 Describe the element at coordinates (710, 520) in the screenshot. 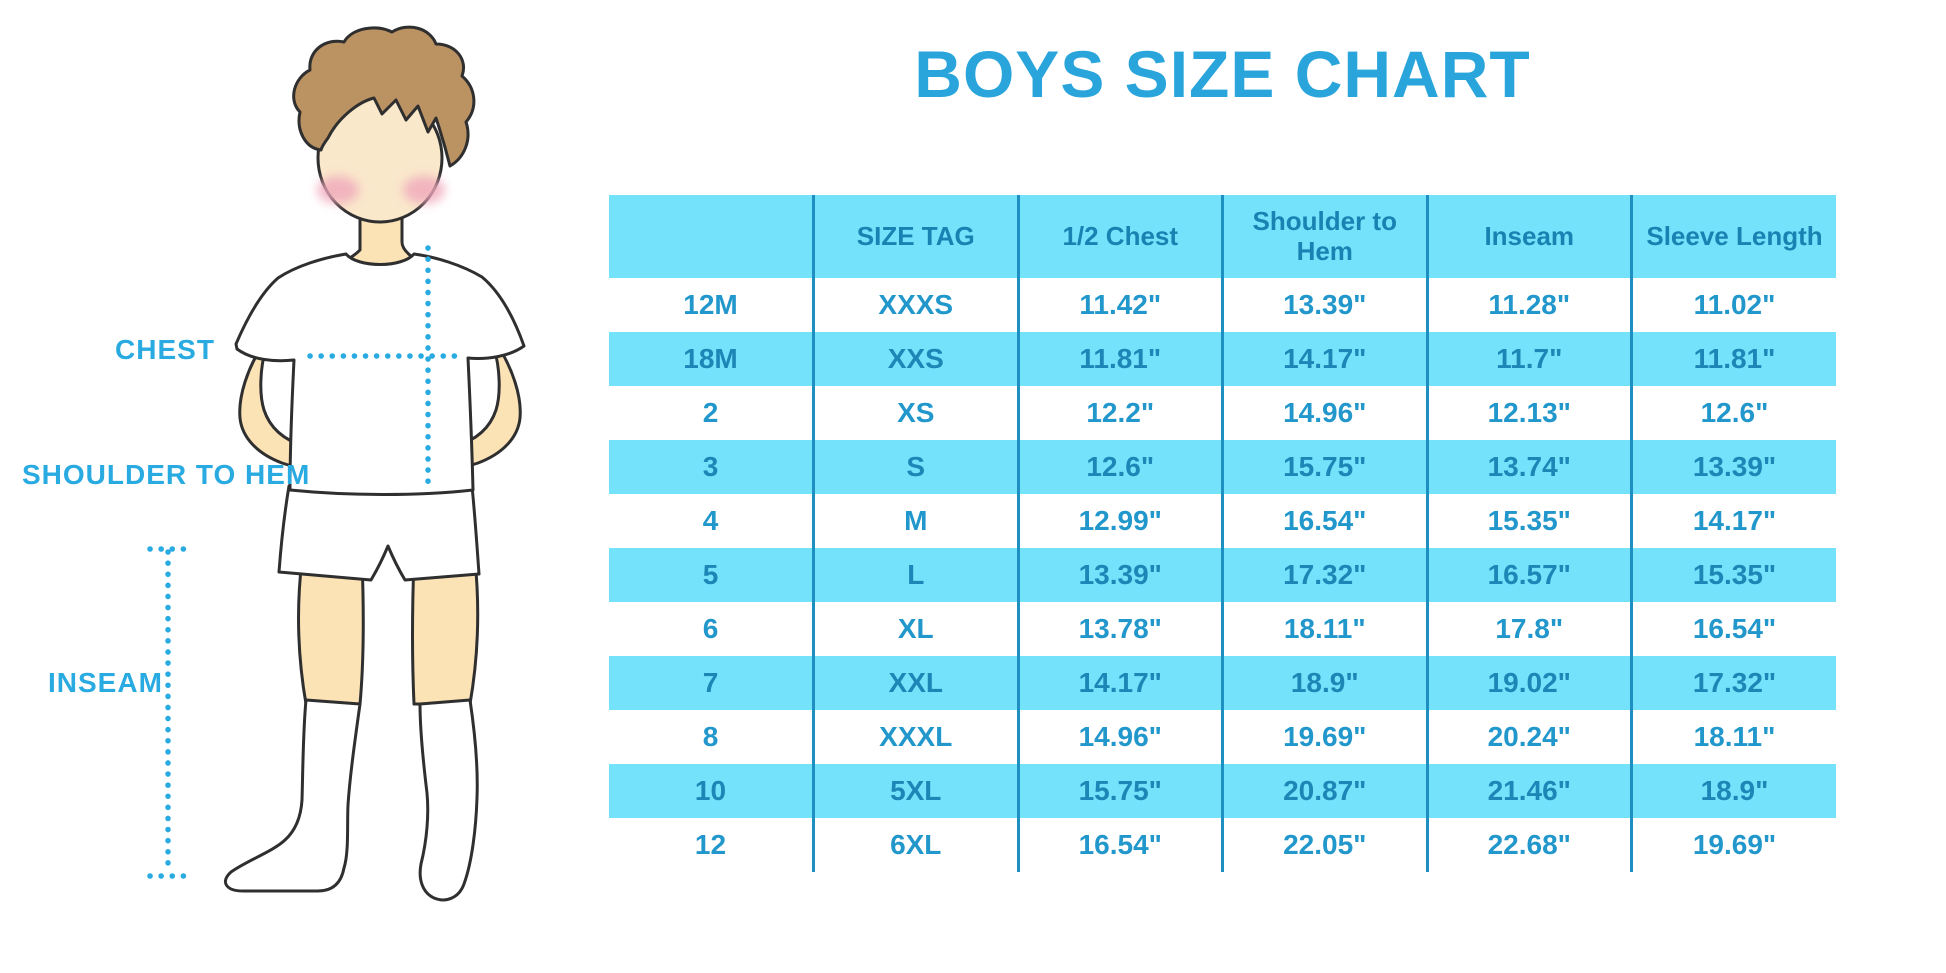

I see `table-cell: 4` at that location.